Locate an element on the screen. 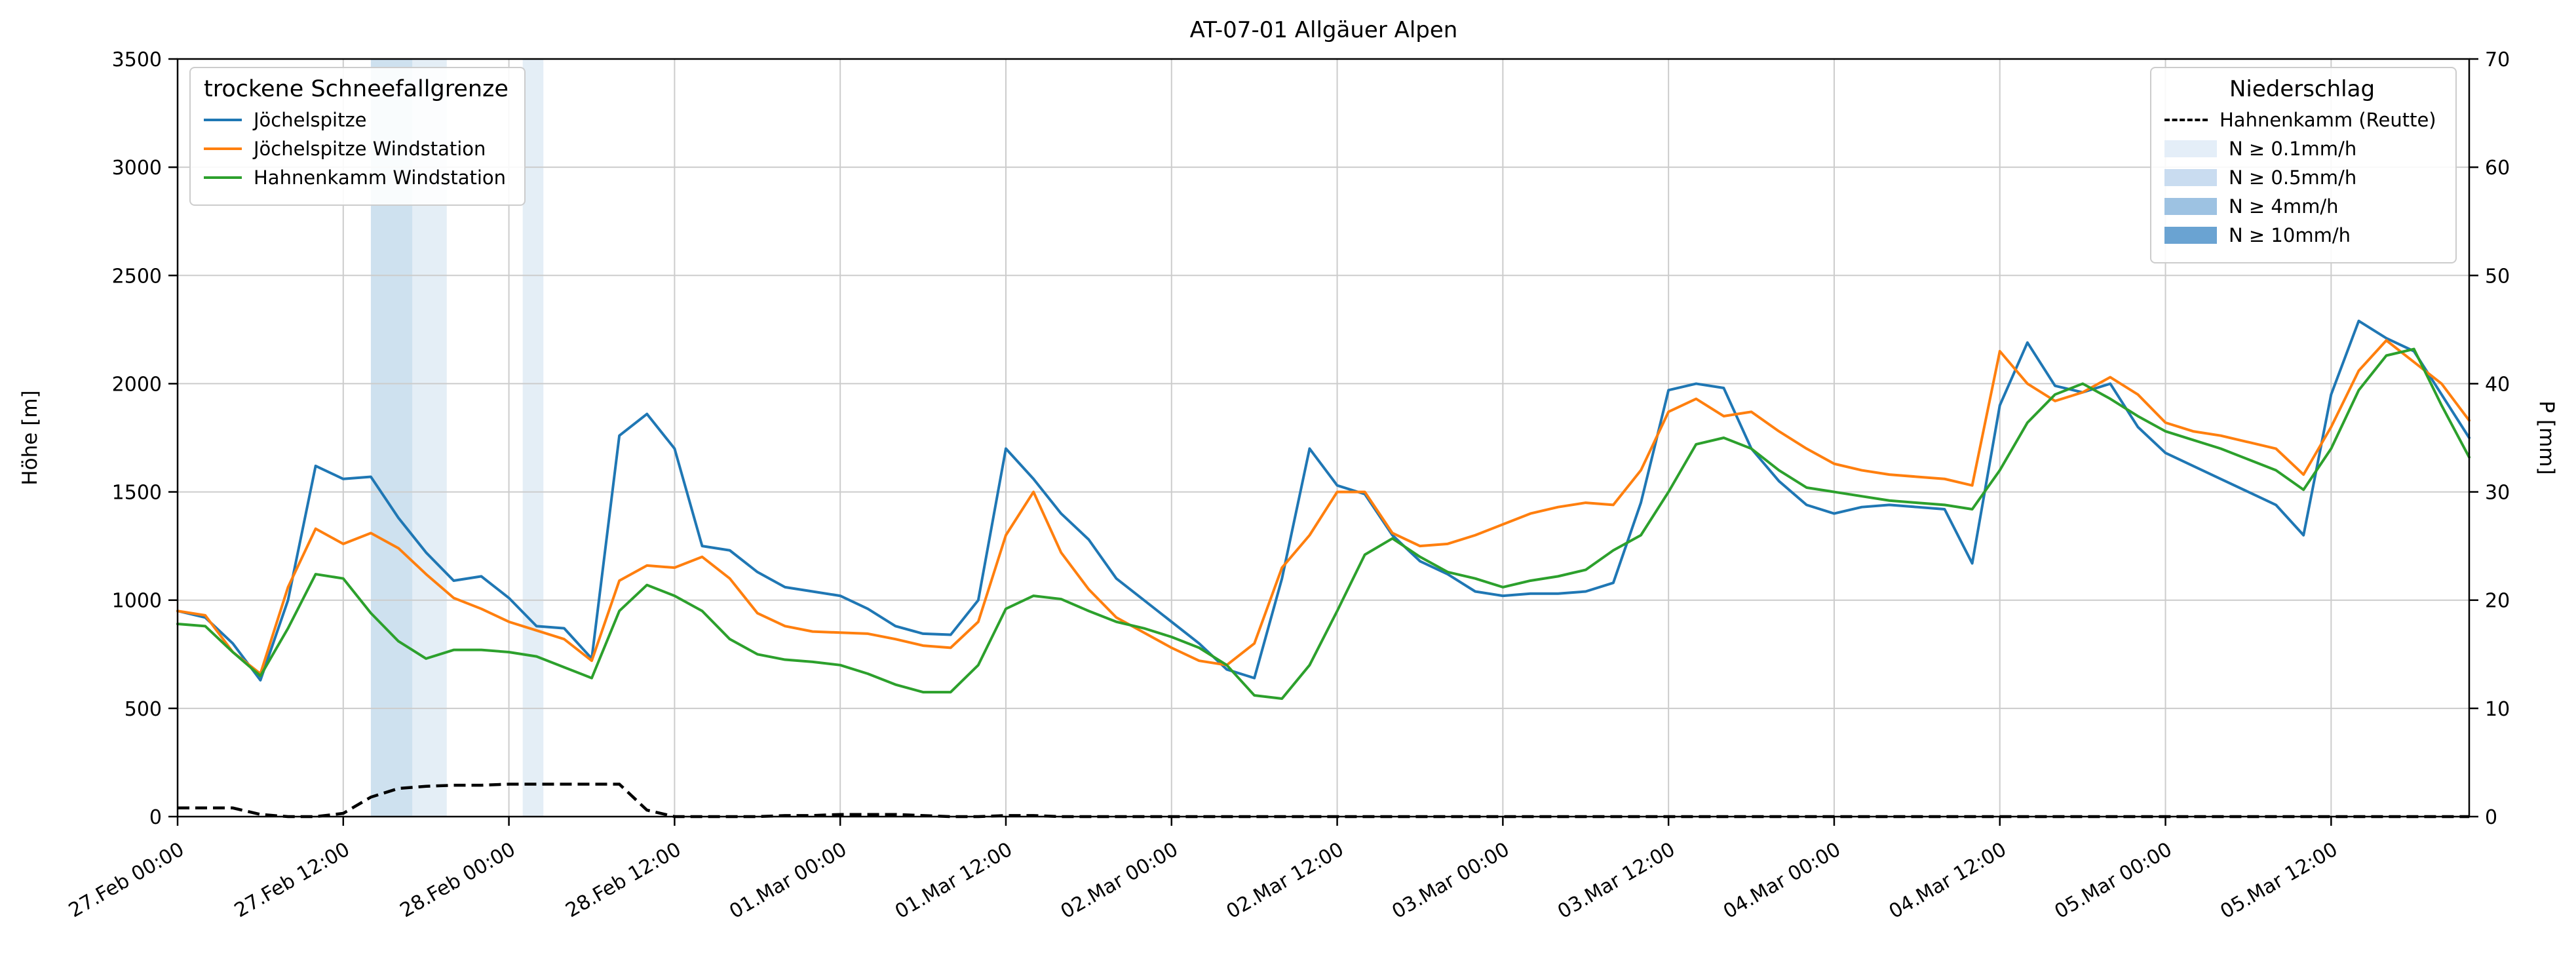 This screenshot has height=968, width=2576. y-left-tick-label: 0 is located at coordinates (155, 818).